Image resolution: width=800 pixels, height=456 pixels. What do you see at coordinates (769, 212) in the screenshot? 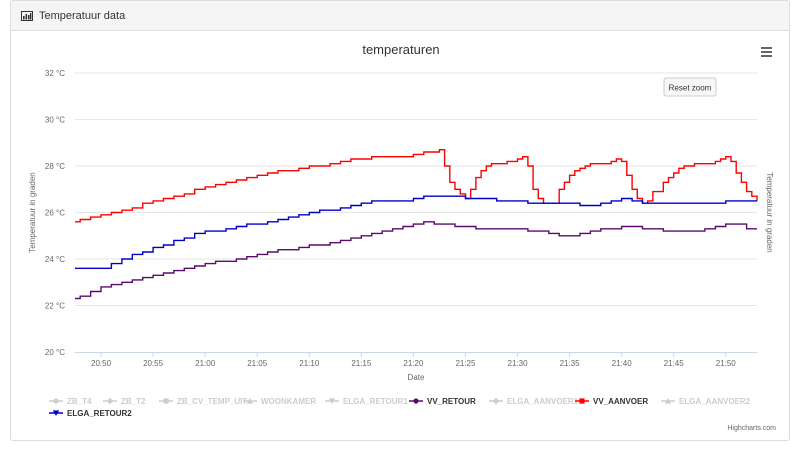
I see `y-axis-label-right: Temperatuur in graden` at bounding box center [769, 212].